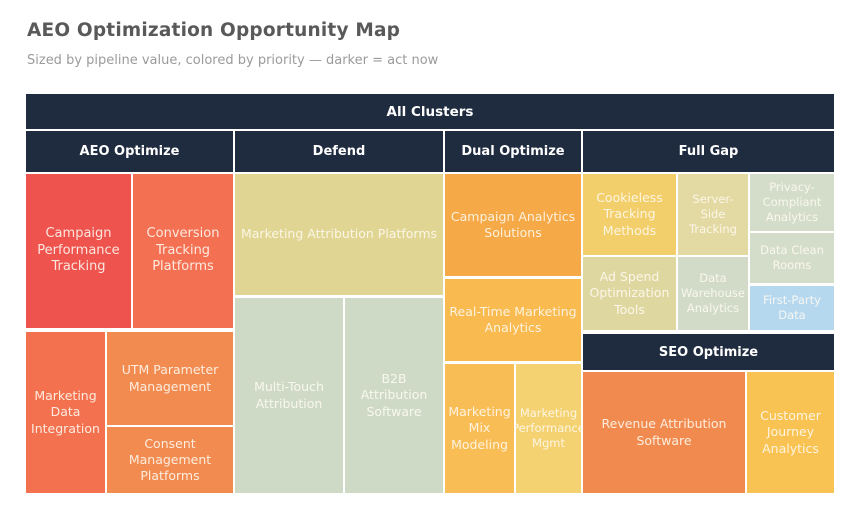  Describe the element at coordinates (65, 412) in the screenshot. I see `tile-marketing-data-integration: Marketing Data Integration` at that location.